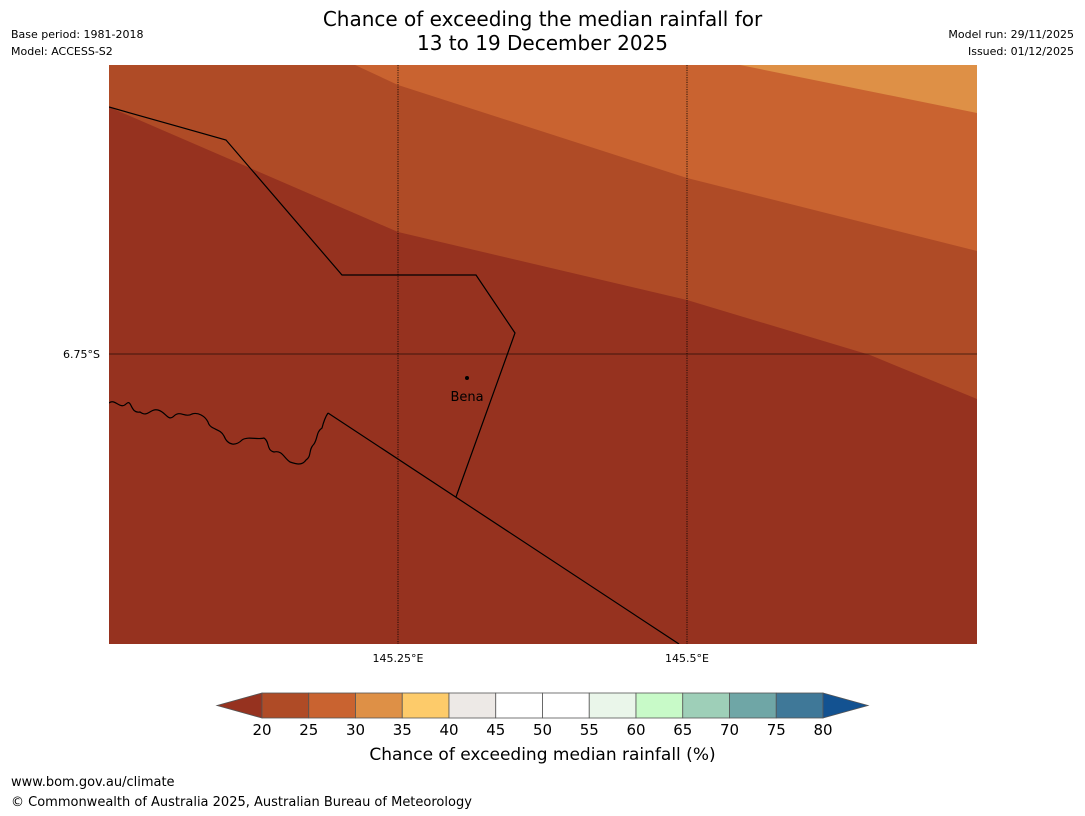 This screenshot has width=1085, height=816. What do you see at coordinates (402, 730) in the screenshot?
I see `colorbar-tick-label: 35` at bounding box center [402, 730].